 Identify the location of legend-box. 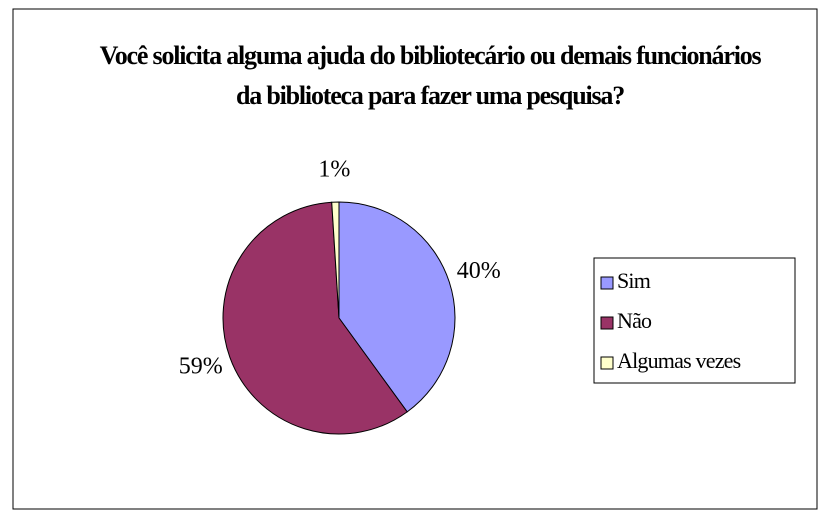
(694, 320).